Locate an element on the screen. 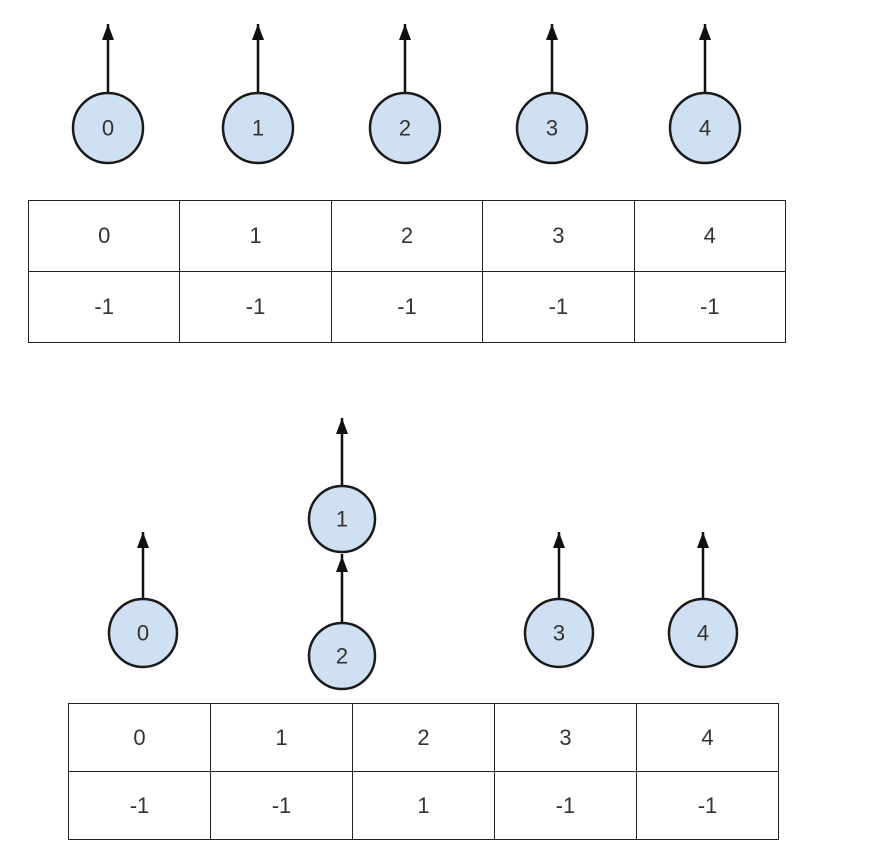 Image resolution: width=870 pixels, height=852 pixels. diagram1-node-1: 1 is located at coordinates (258, 94).